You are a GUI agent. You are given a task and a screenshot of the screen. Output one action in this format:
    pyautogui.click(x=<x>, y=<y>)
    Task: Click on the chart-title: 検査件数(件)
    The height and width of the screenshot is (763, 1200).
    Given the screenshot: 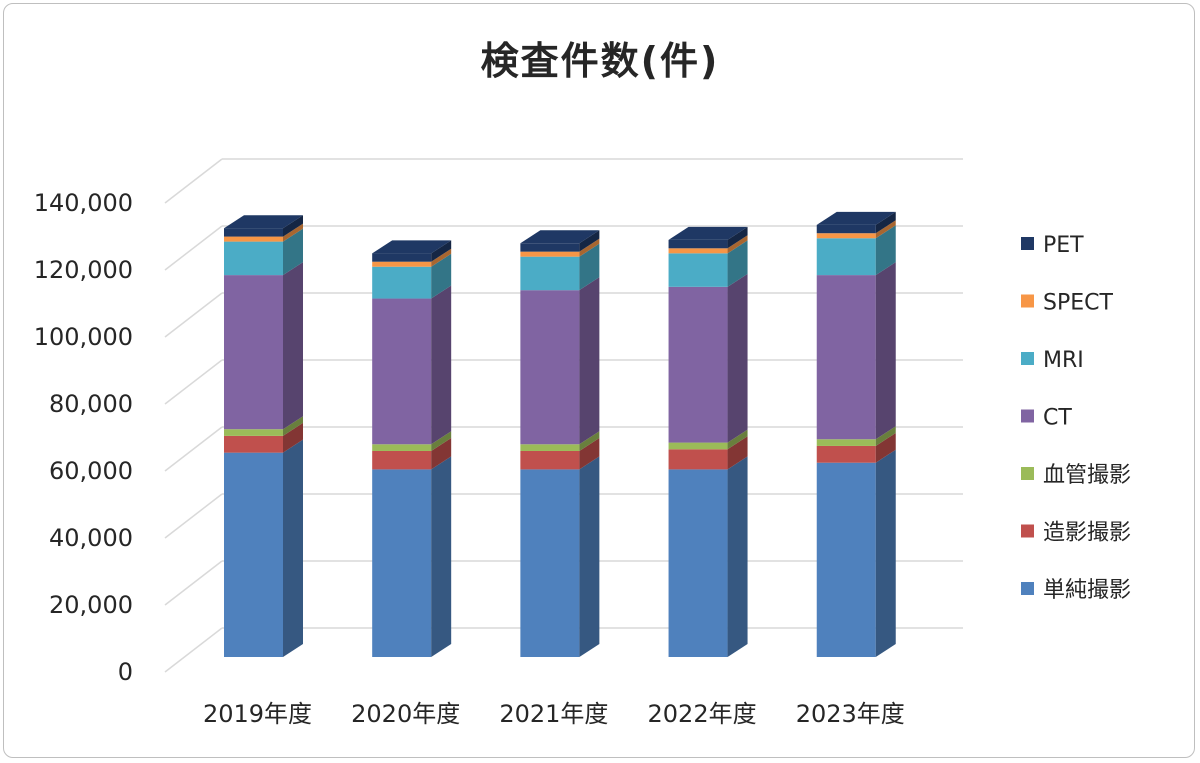 What is the action you would take?
    pyautogui.click(x=600, y=61)
    